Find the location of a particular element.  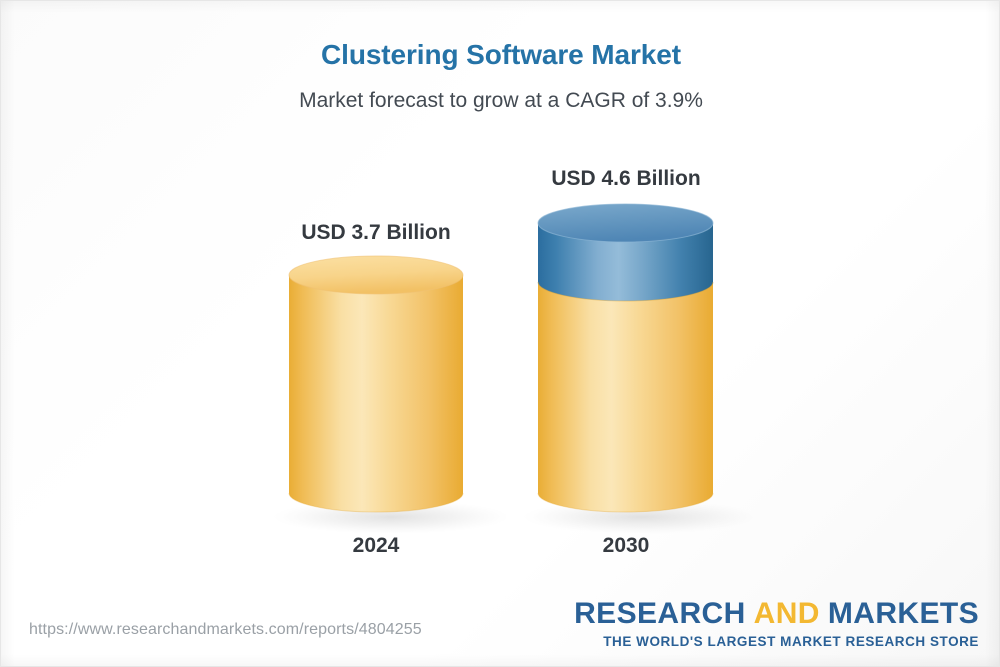

logo-word-markets: MARKETS is located at coordinates (903, 613).